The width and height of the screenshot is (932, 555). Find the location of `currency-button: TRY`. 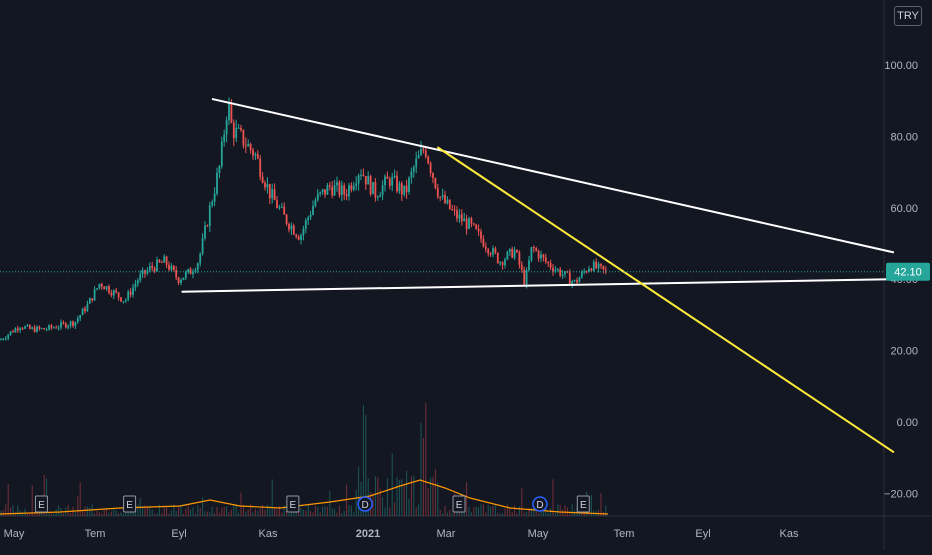

currency-button: TRY is located at coordinates (908, 16).